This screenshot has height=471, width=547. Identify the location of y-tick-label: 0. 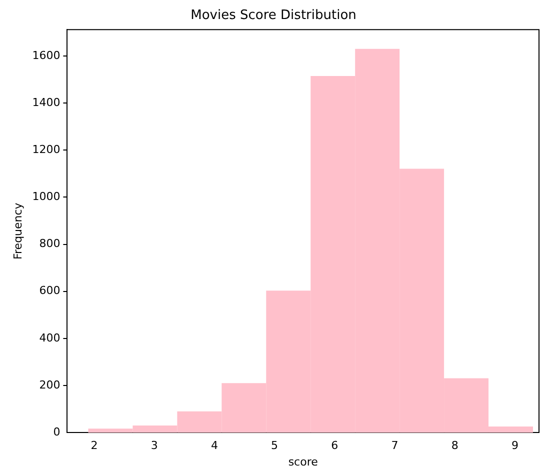
(56, 431).